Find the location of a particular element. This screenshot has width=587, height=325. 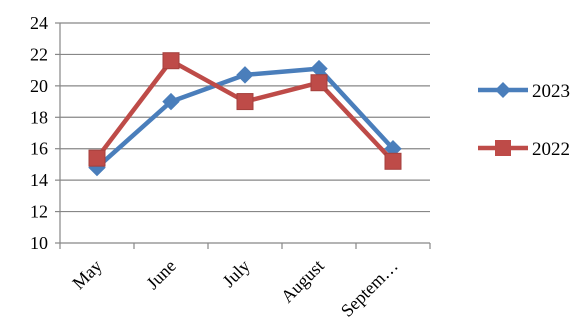

y-tick-label: 16 is located at coordinates (39, 149).